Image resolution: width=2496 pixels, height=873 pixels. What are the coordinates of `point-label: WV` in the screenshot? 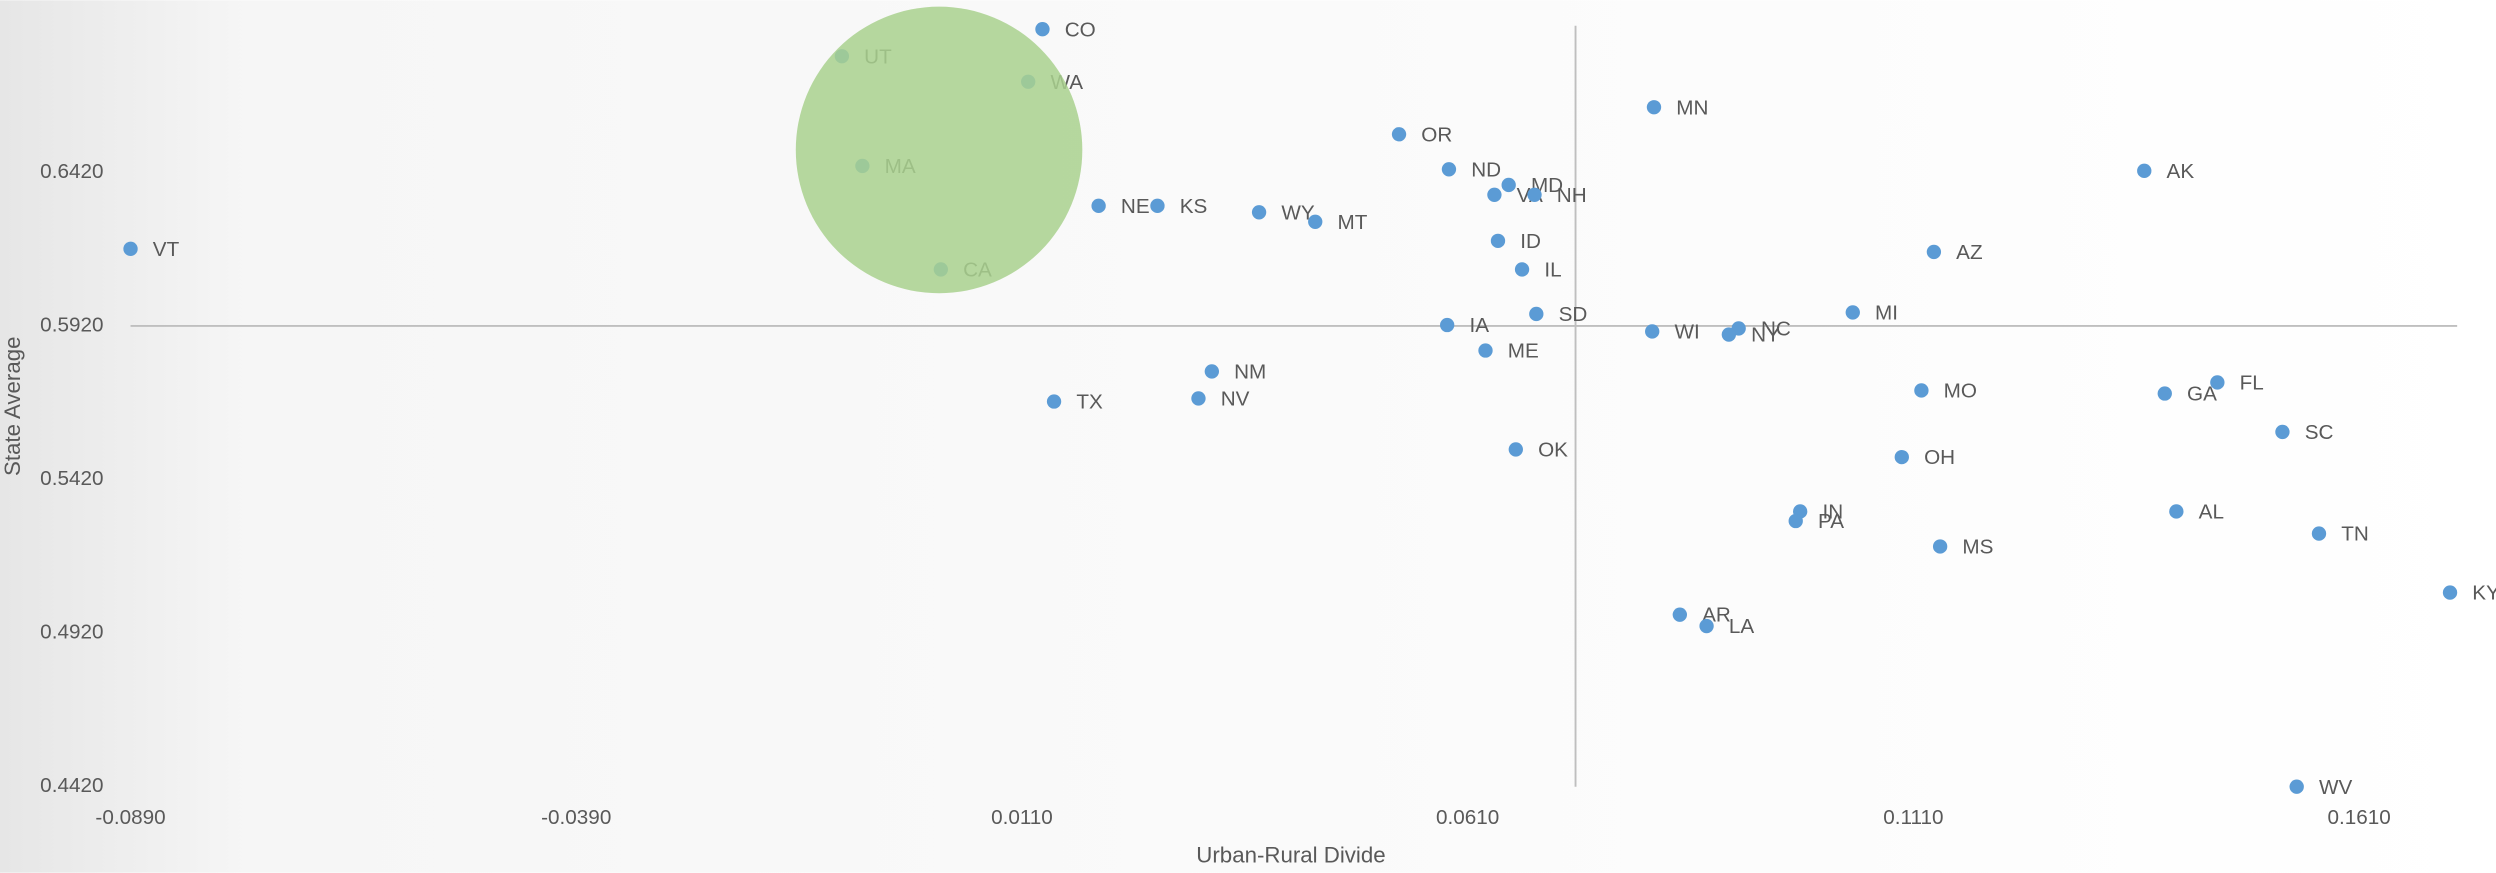 It's located at (2336, 787).